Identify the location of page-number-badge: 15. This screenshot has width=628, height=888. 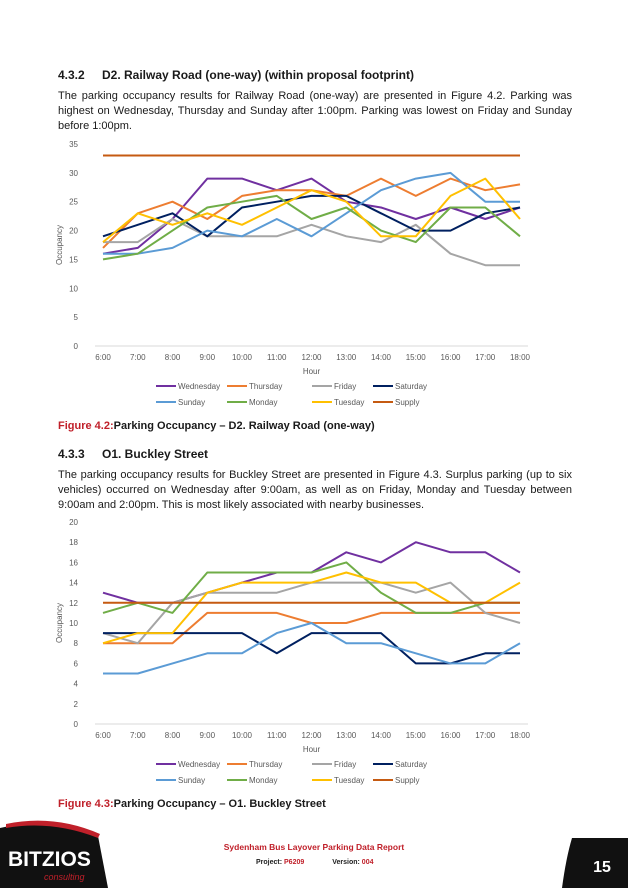
(595, 863).